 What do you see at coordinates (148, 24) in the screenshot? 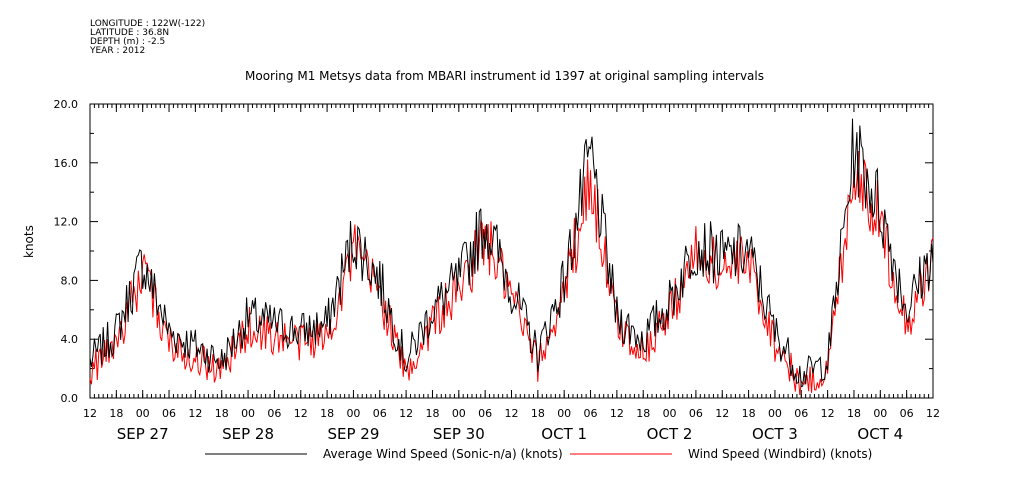
I see `longitude-label: LONGITUDE : 122W(-122)` at bounding box center [148, 24].